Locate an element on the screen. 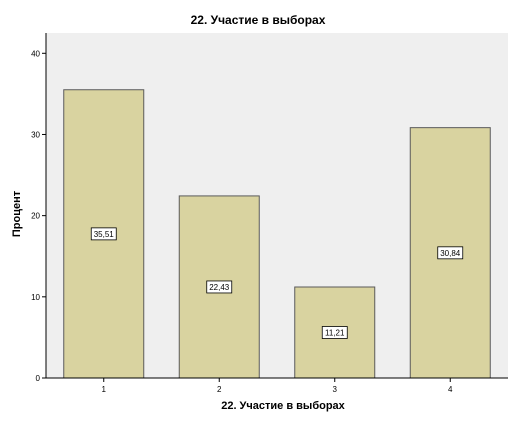 This screenshot has width=515, height=421. y-tick-label: 20 is located at coordinates (35, 216).